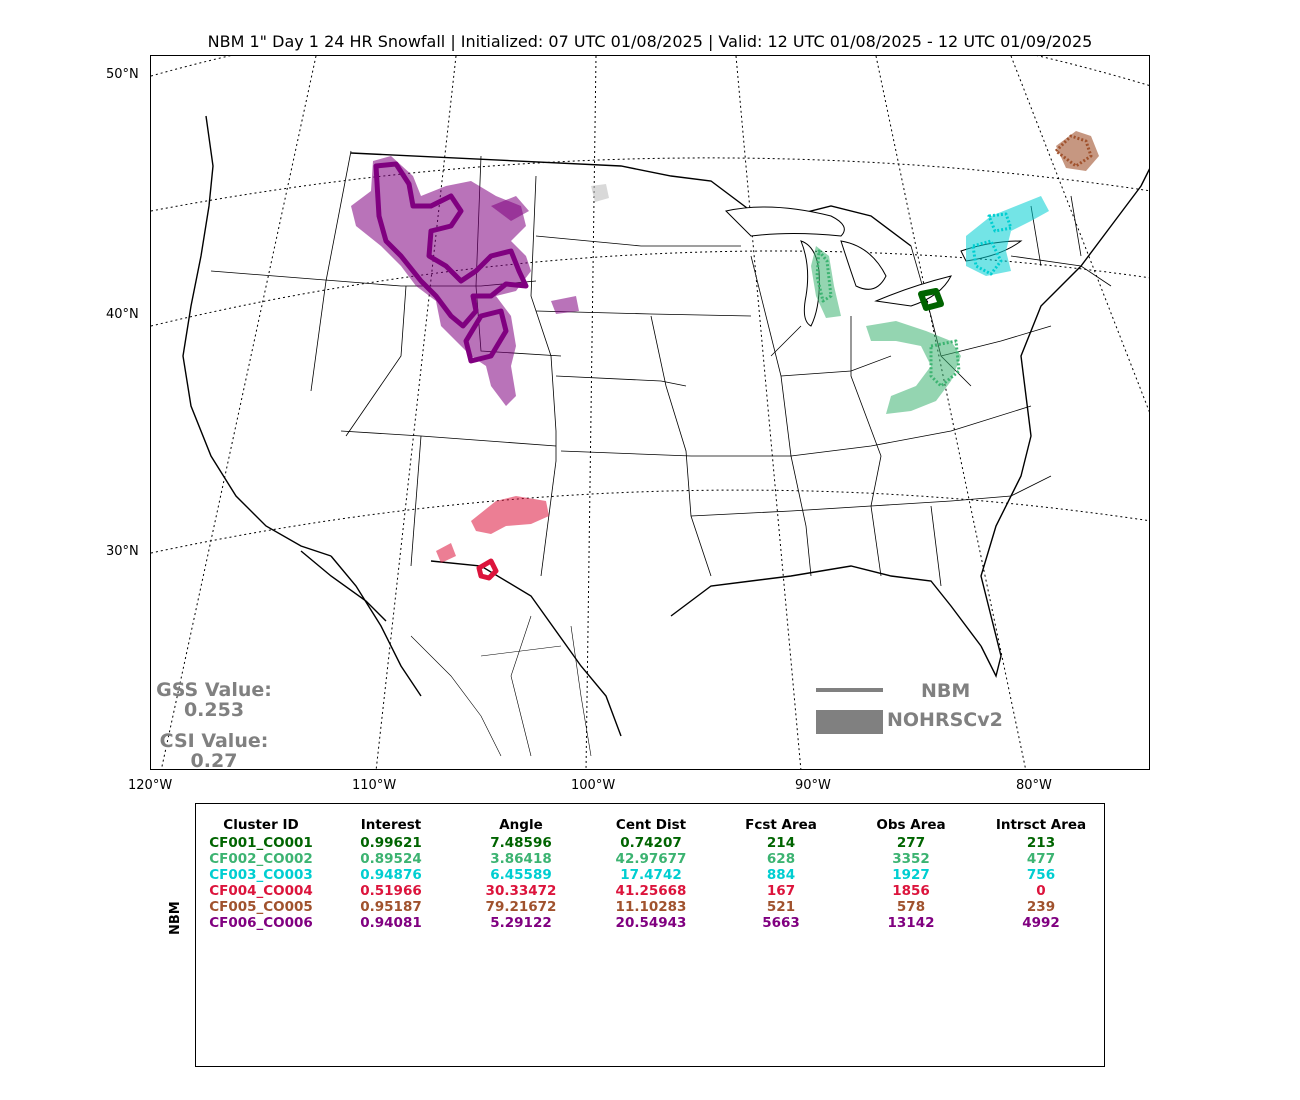  I want to click on fcst-object-cf004, so click(487, 569).